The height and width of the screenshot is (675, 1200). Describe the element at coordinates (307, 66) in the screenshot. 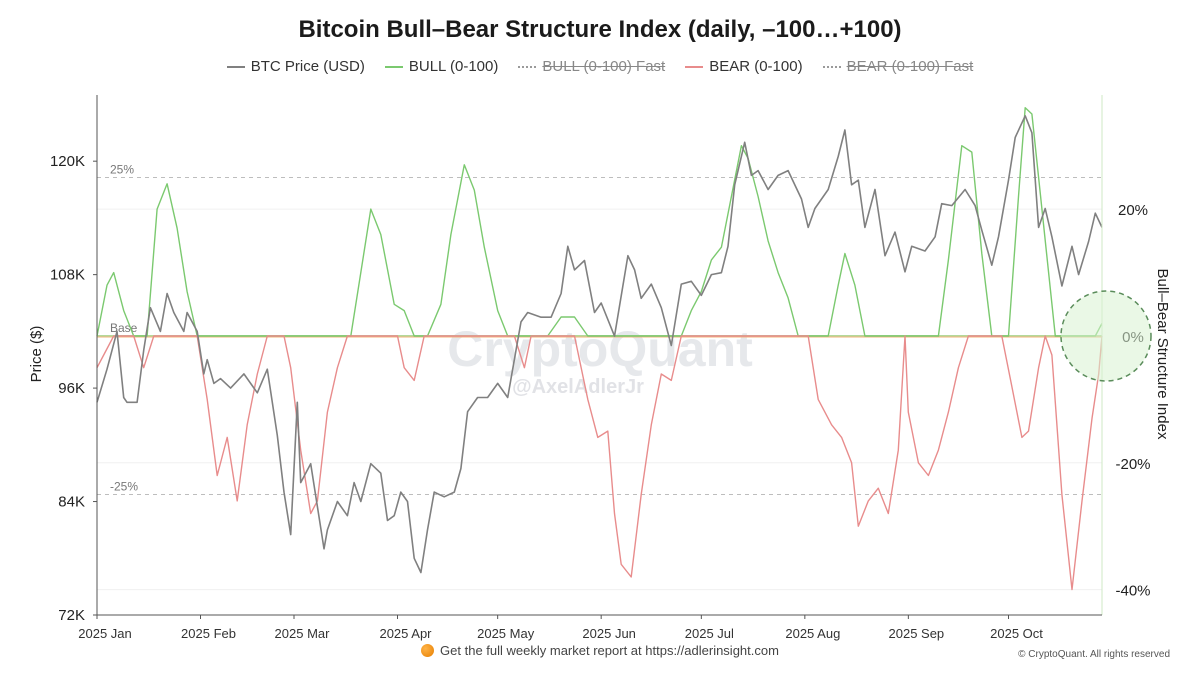

I see `legend-label-price: BTC Price (USD)` at that location.